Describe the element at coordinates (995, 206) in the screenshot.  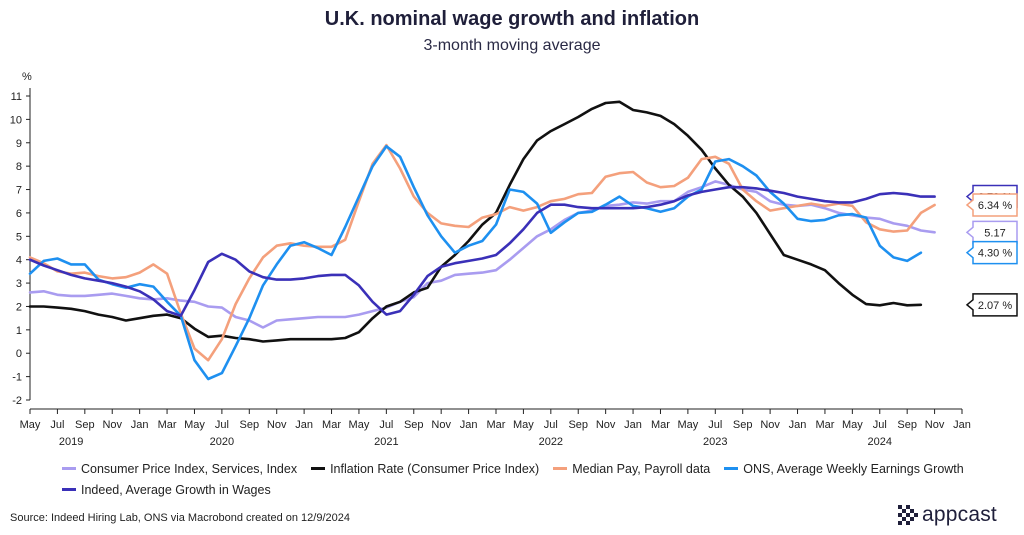
I see `end-label-text: 6.34 %` at that location.